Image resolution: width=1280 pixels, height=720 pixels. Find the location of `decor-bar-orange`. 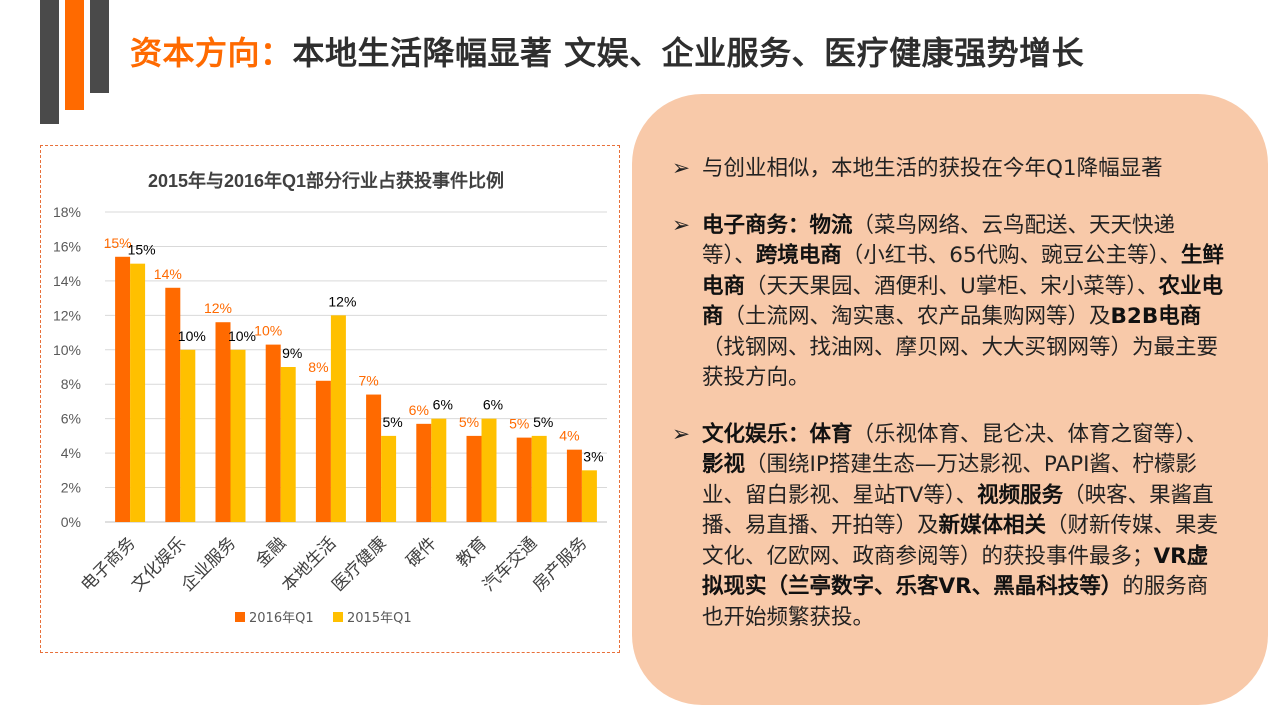

decor-bar-orange is located at coordinates (74, 55).